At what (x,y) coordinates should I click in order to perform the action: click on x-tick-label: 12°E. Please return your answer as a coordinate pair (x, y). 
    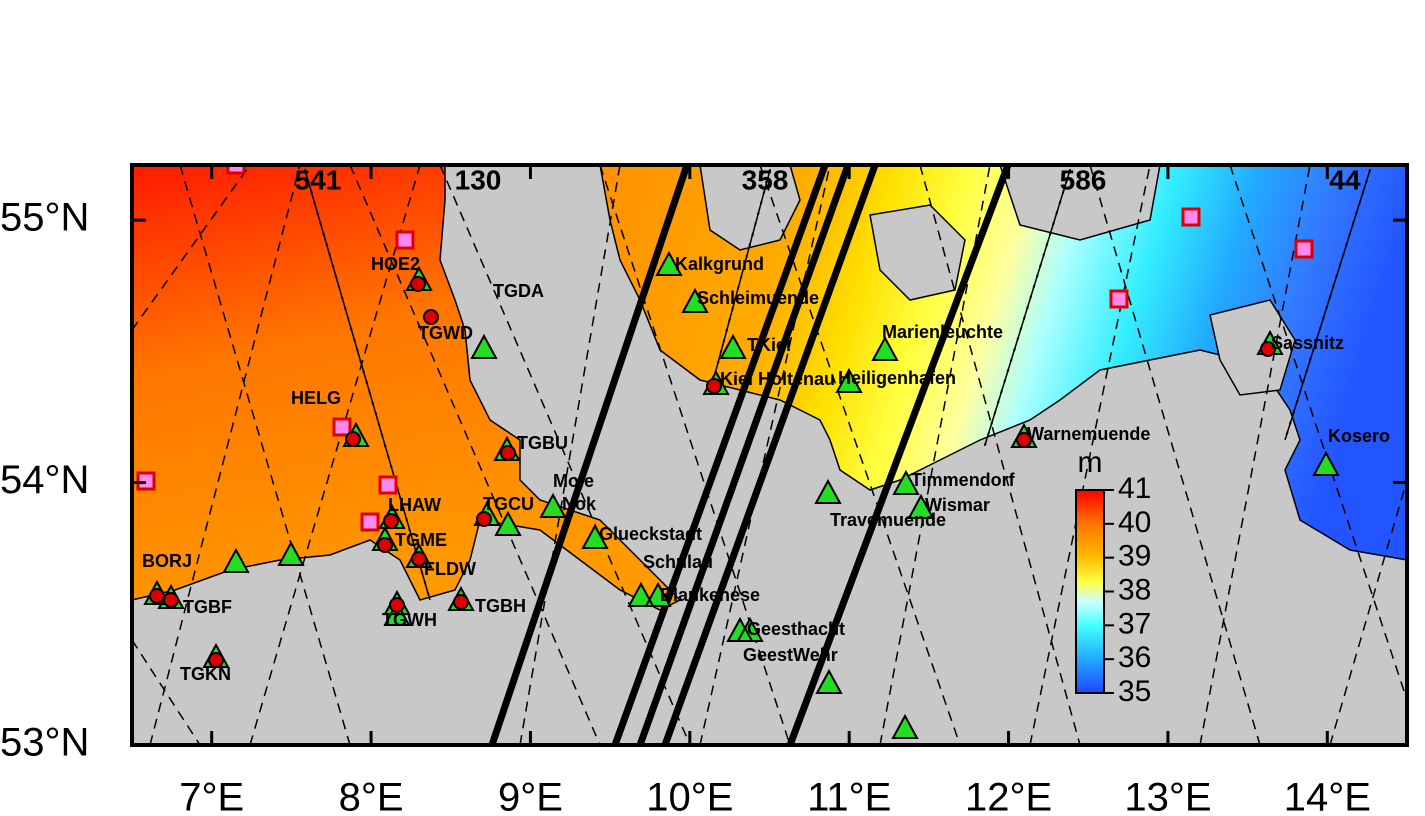
    Looking at the image, I should click on (1008, 796).